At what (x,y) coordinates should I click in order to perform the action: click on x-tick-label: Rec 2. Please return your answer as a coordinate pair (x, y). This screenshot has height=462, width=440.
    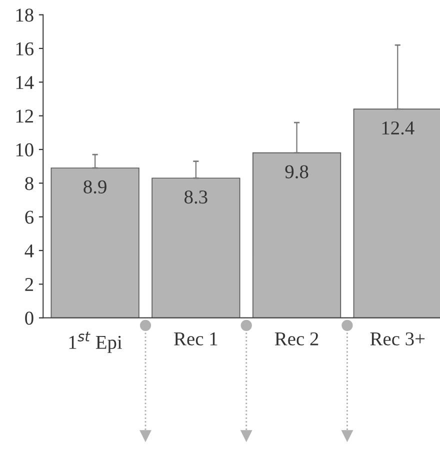
    Looking at the image, I should click on (296, 339).